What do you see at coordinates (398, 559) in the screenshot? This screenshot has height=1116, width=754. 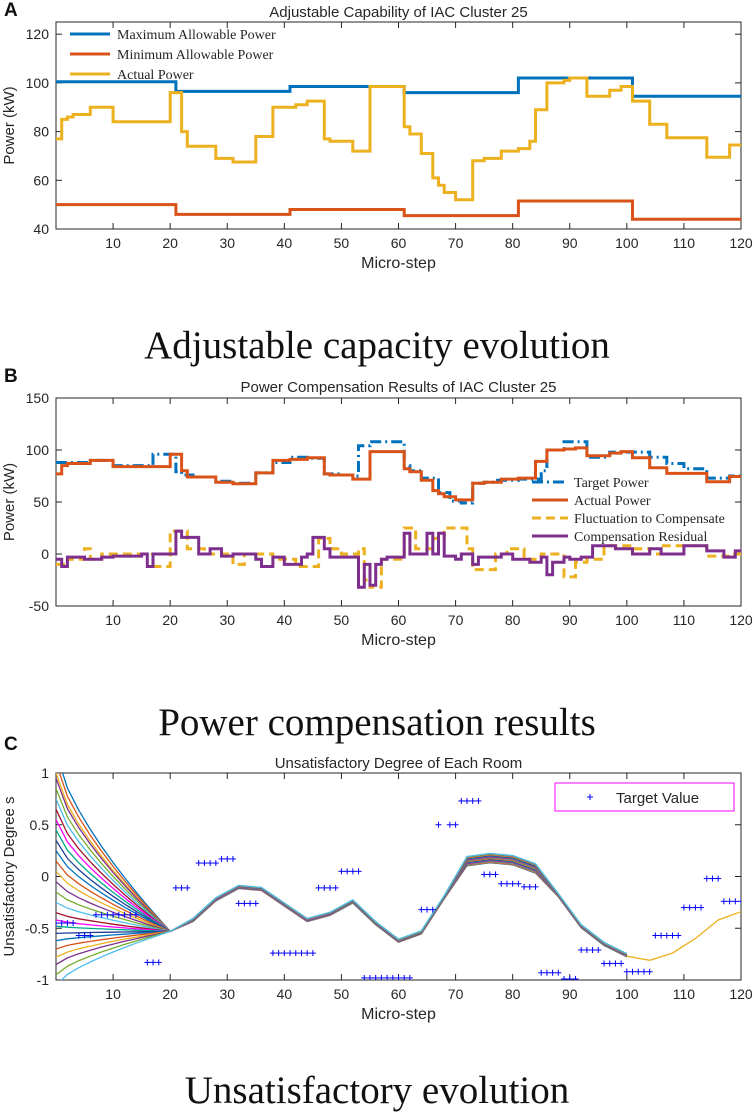 I see `series-line-compensation-residual` at bounding box center [398, 559].